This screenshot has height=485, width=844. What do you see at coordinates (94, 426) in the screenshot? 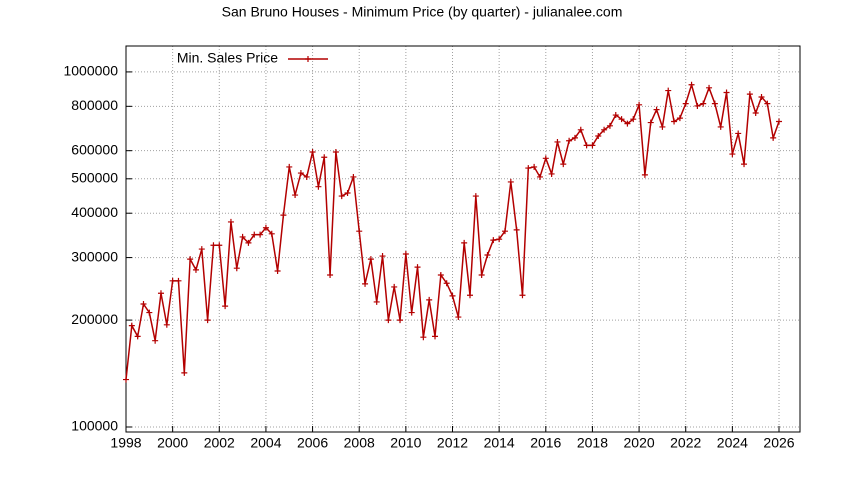
I see `y-tick-label: 100000` at bounding box center [94, 426].